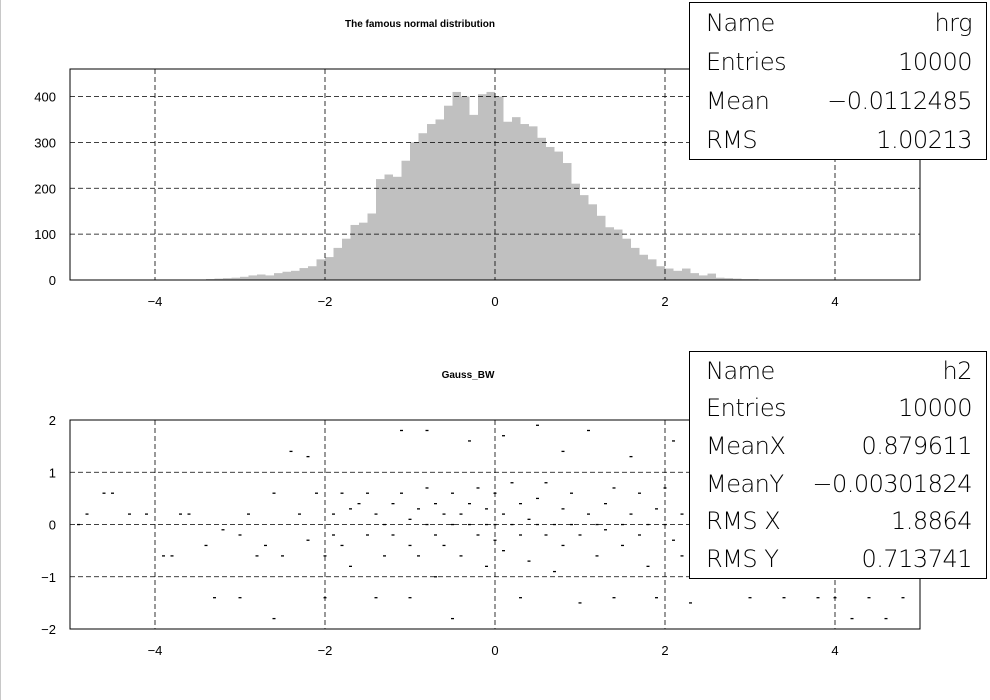 This screenshot has height=700, width=990. I want to click on y-tick-label: 200, so click(45, 188).